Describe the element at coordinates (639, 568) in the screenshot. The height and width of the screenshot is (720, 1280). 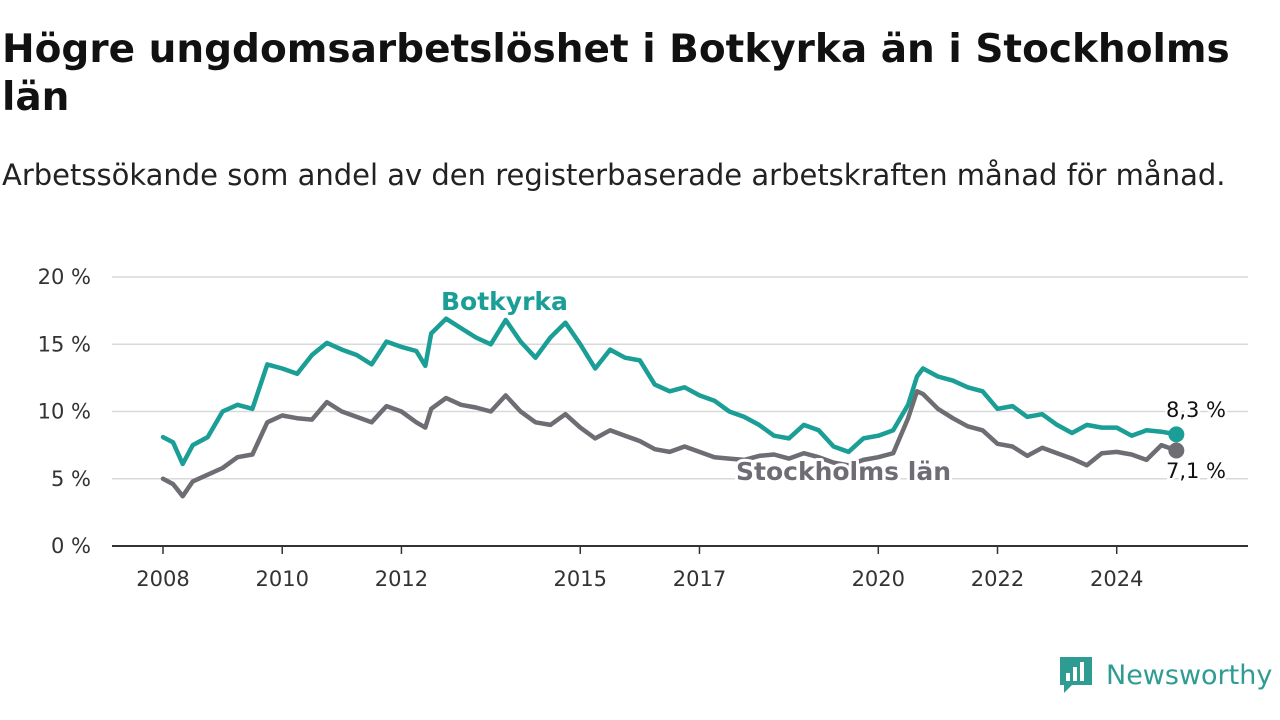
I see `x-axis-ticks: 2008 2010 2012 2015 2017 2020 2022 2024` at that location.